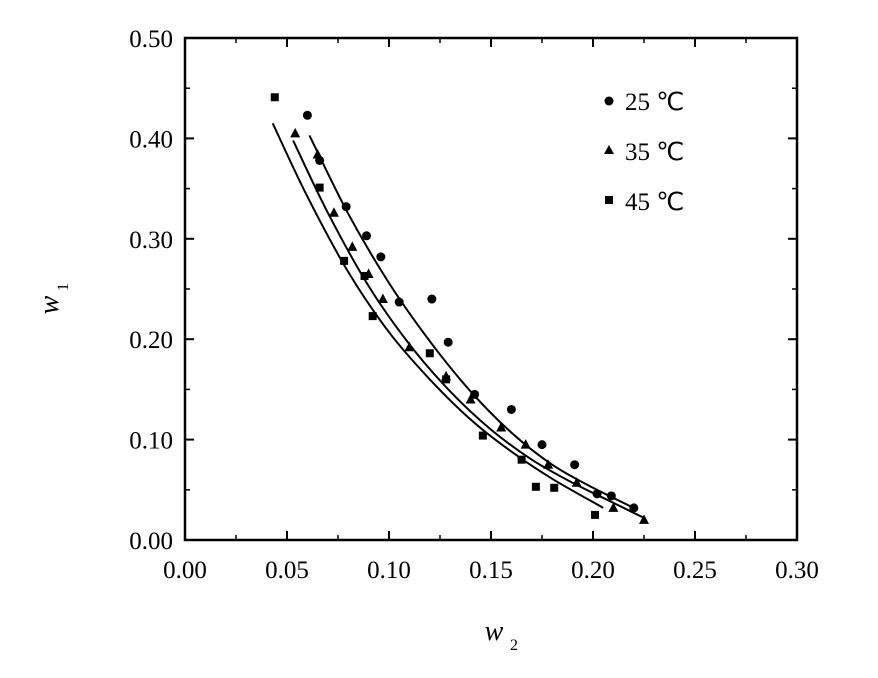 This screenshot has width=878, height=678. I want to click on y-tick-label: 0.30, so click(151, 240).